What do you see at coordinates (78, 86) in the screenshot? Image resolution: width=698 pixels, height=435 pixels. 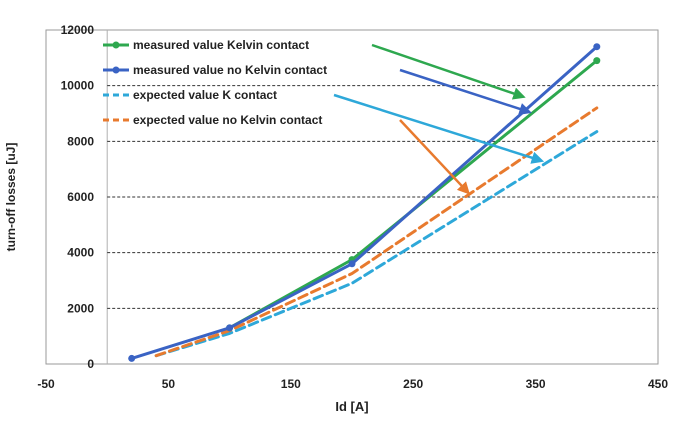 I see `y-tick-label: 10000` at bounding box center [78, 86].